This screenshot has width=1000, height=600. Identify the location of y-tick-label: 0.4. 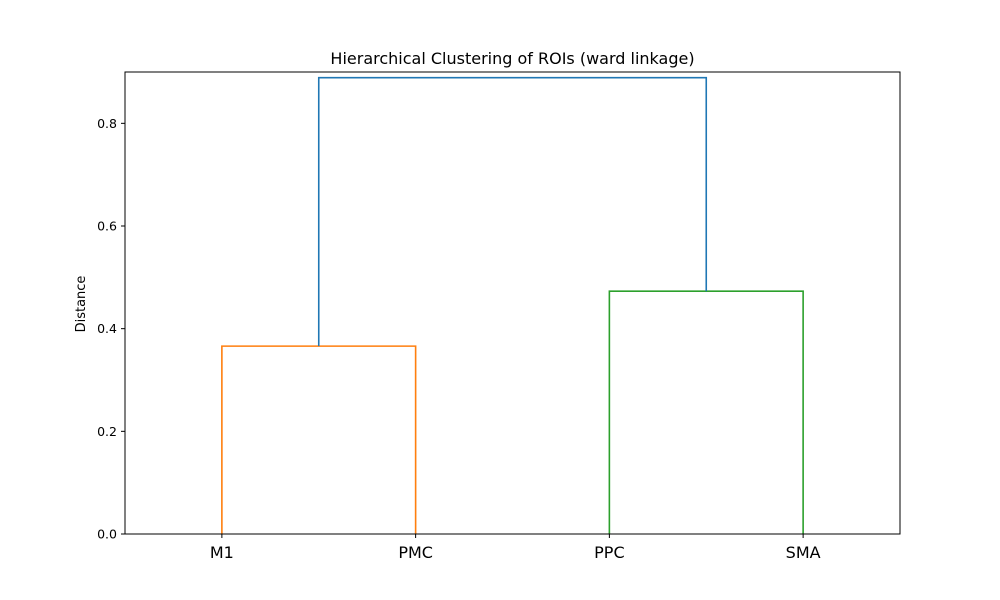
(107, 328).